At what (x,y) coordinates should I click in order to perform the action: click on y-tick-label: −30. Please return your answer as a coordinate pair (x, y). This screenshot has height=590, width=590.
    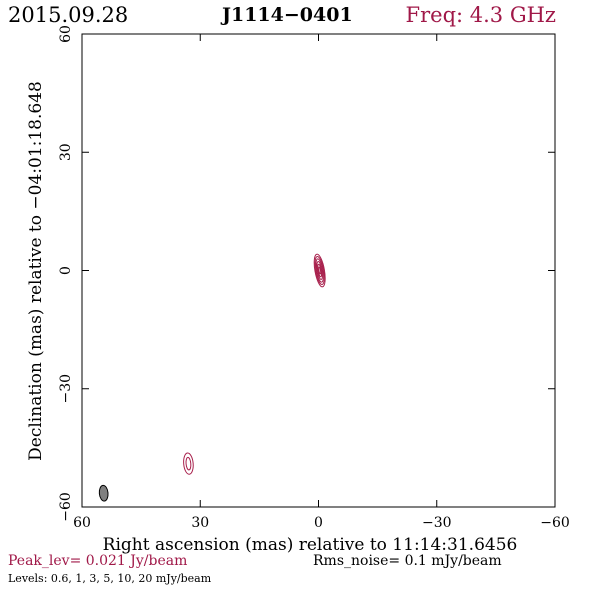
    Looking at the image, I should click on (66, 389).